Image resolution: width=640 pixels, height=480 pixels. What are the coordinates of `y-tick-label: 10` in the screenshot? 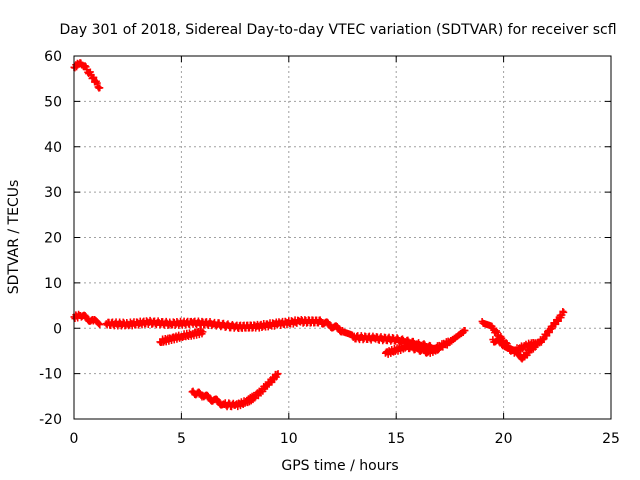 It's located at (53, 284).